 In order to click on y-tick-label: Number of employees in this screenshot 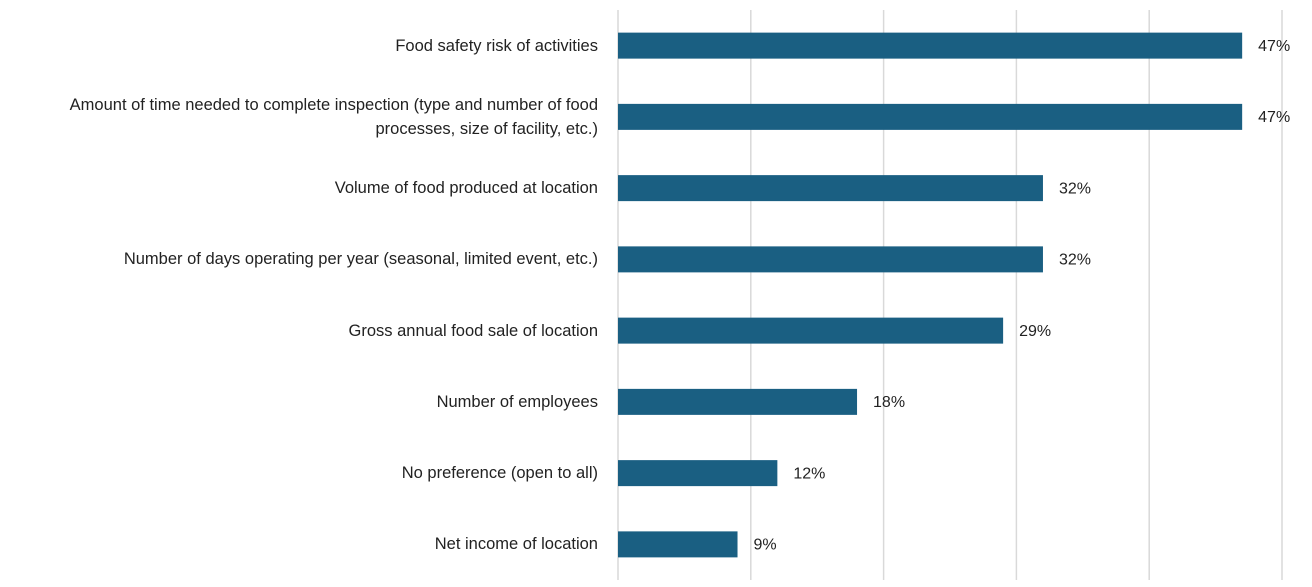, I will do `click(517, 401)`.